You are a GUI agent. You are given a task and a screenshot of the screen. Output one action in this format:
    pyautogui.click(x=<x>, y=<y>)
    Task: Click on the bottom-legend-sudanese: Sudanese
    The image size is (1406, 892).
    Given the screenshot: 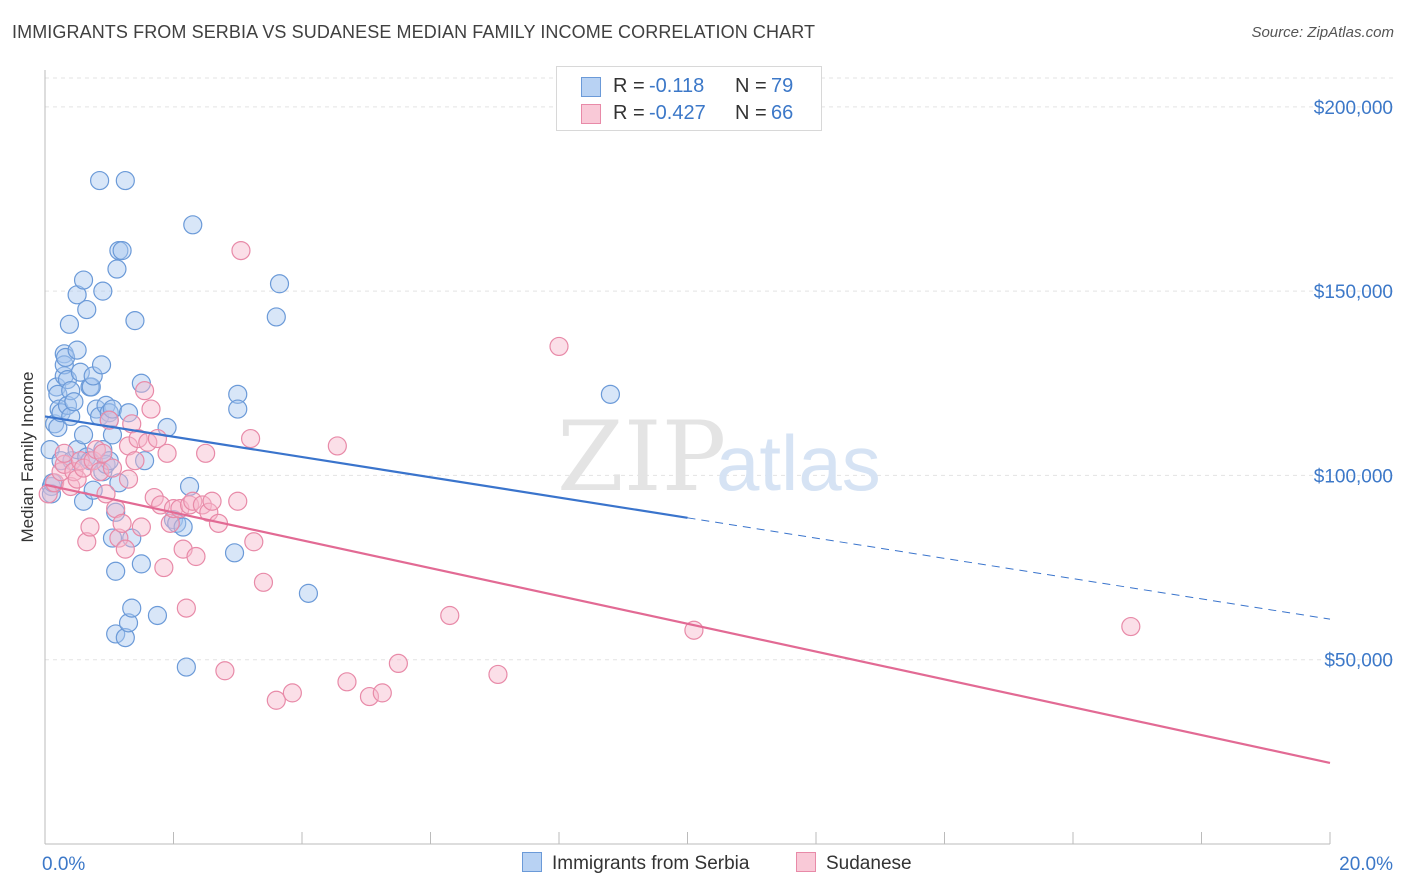 What is the action you would take?
    pyautogui.click(x=854, y=863)
    